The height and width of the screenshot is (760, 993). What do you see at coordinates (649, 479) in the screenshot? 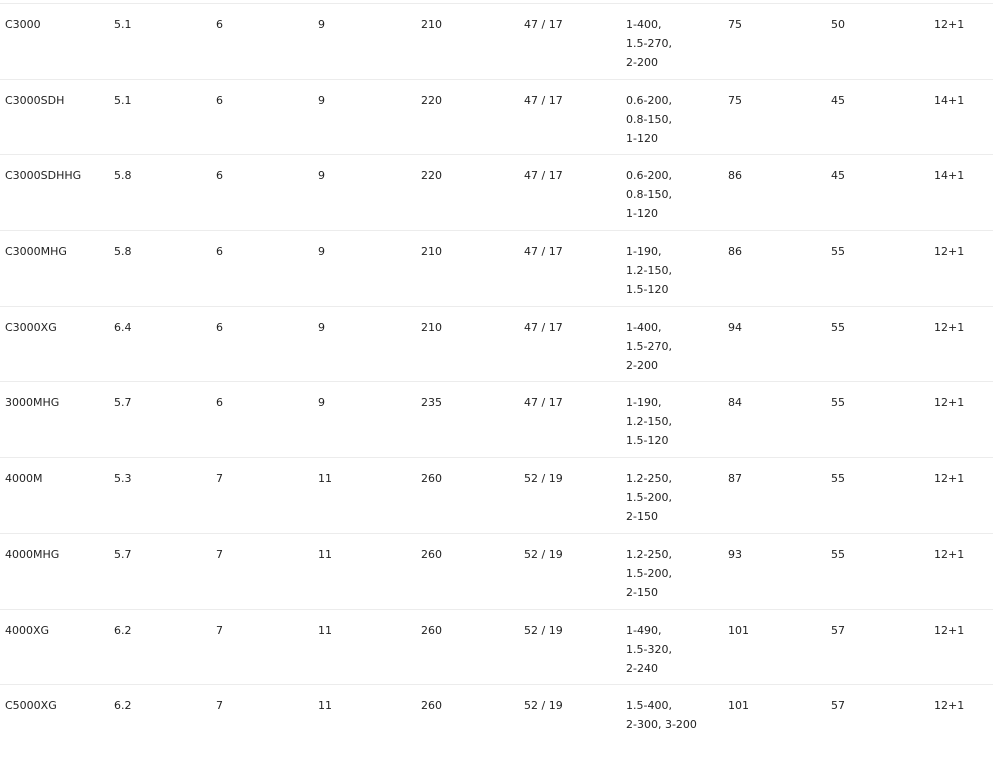
I see `cell-line: 1.2-250,` at bounding box center [649, 479].